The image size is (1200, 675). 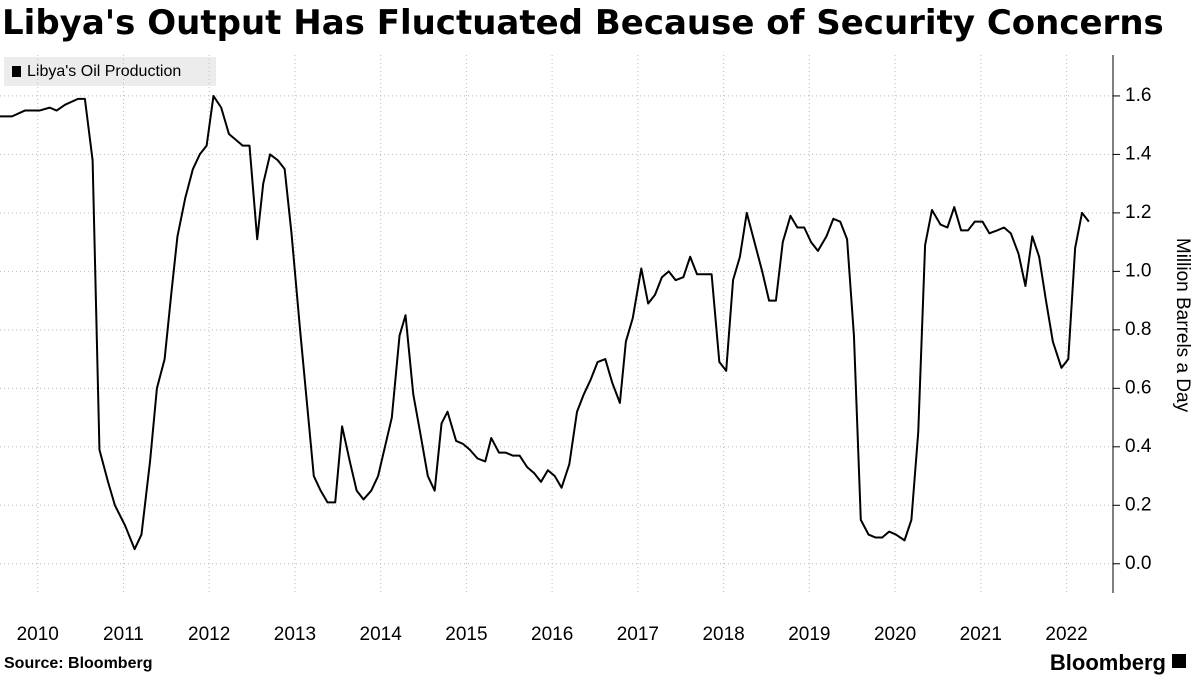 What do you see at coordinates (466, 634) in the screenshot?
I see `x-tick-label: 2015` at bounding box center [466, 634].